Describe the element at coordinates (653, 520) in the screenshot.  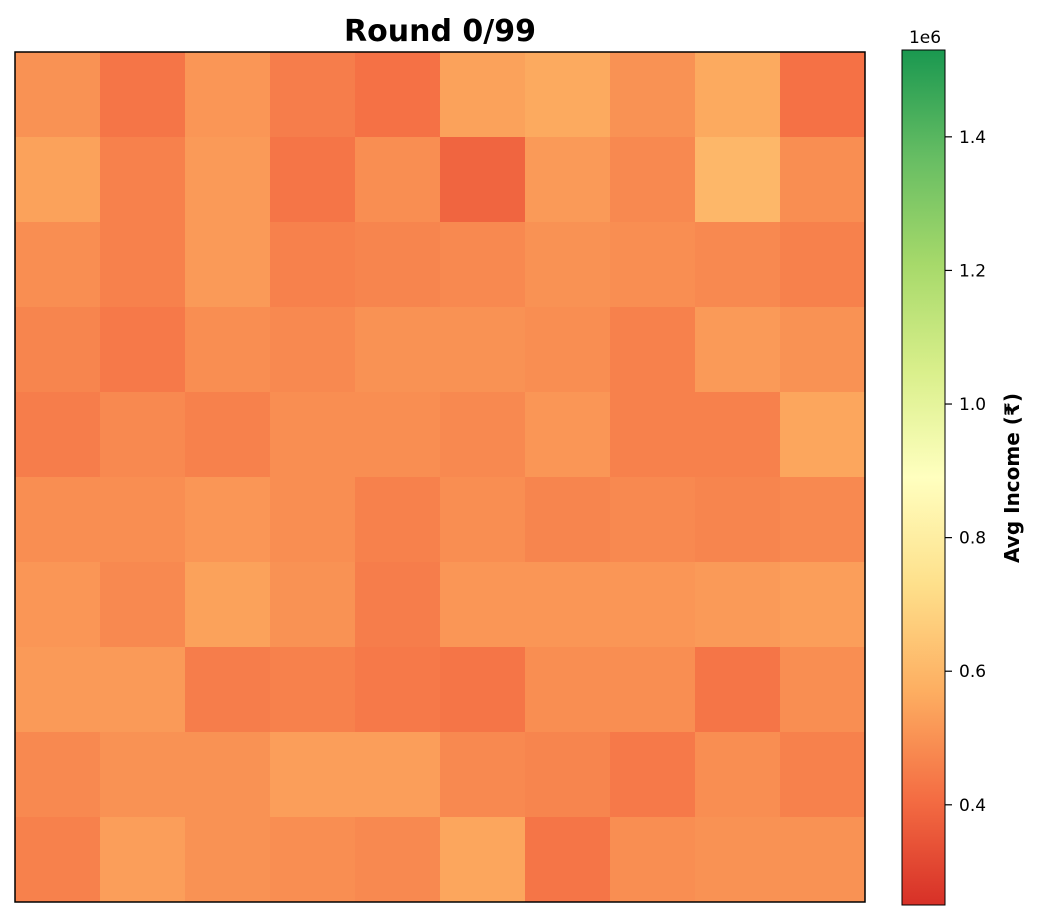
I see `heatmap-cell-r5-c7` at that location.